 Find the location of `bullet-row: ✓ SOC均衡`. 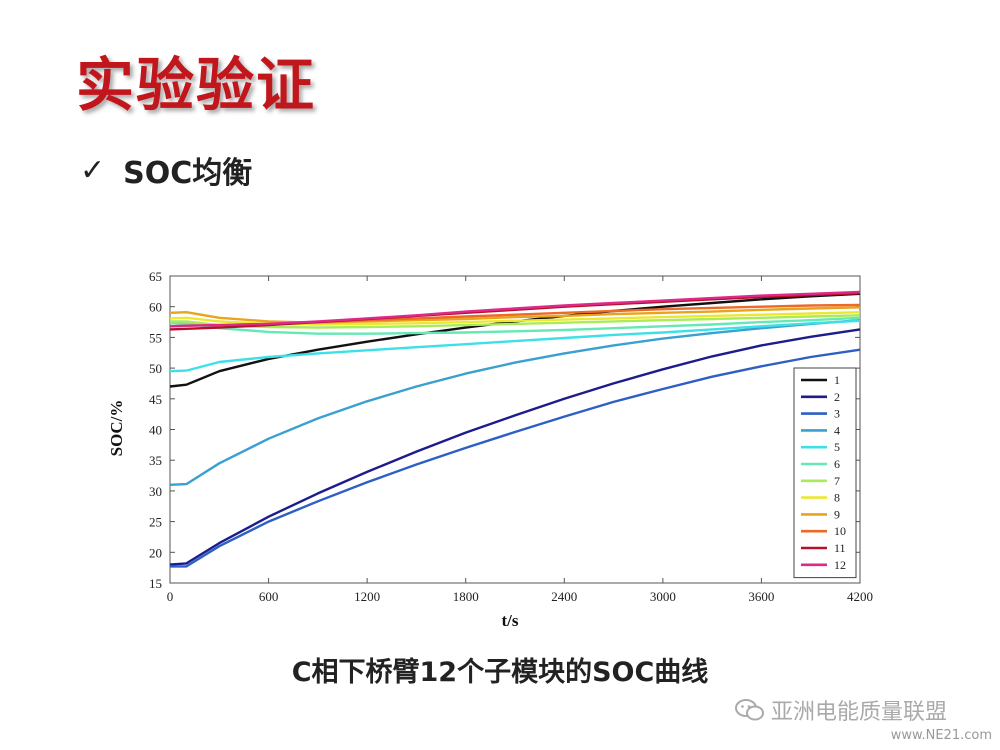

bullet-row: ✓ SOC均衡 is located at coordinates (166, 170).